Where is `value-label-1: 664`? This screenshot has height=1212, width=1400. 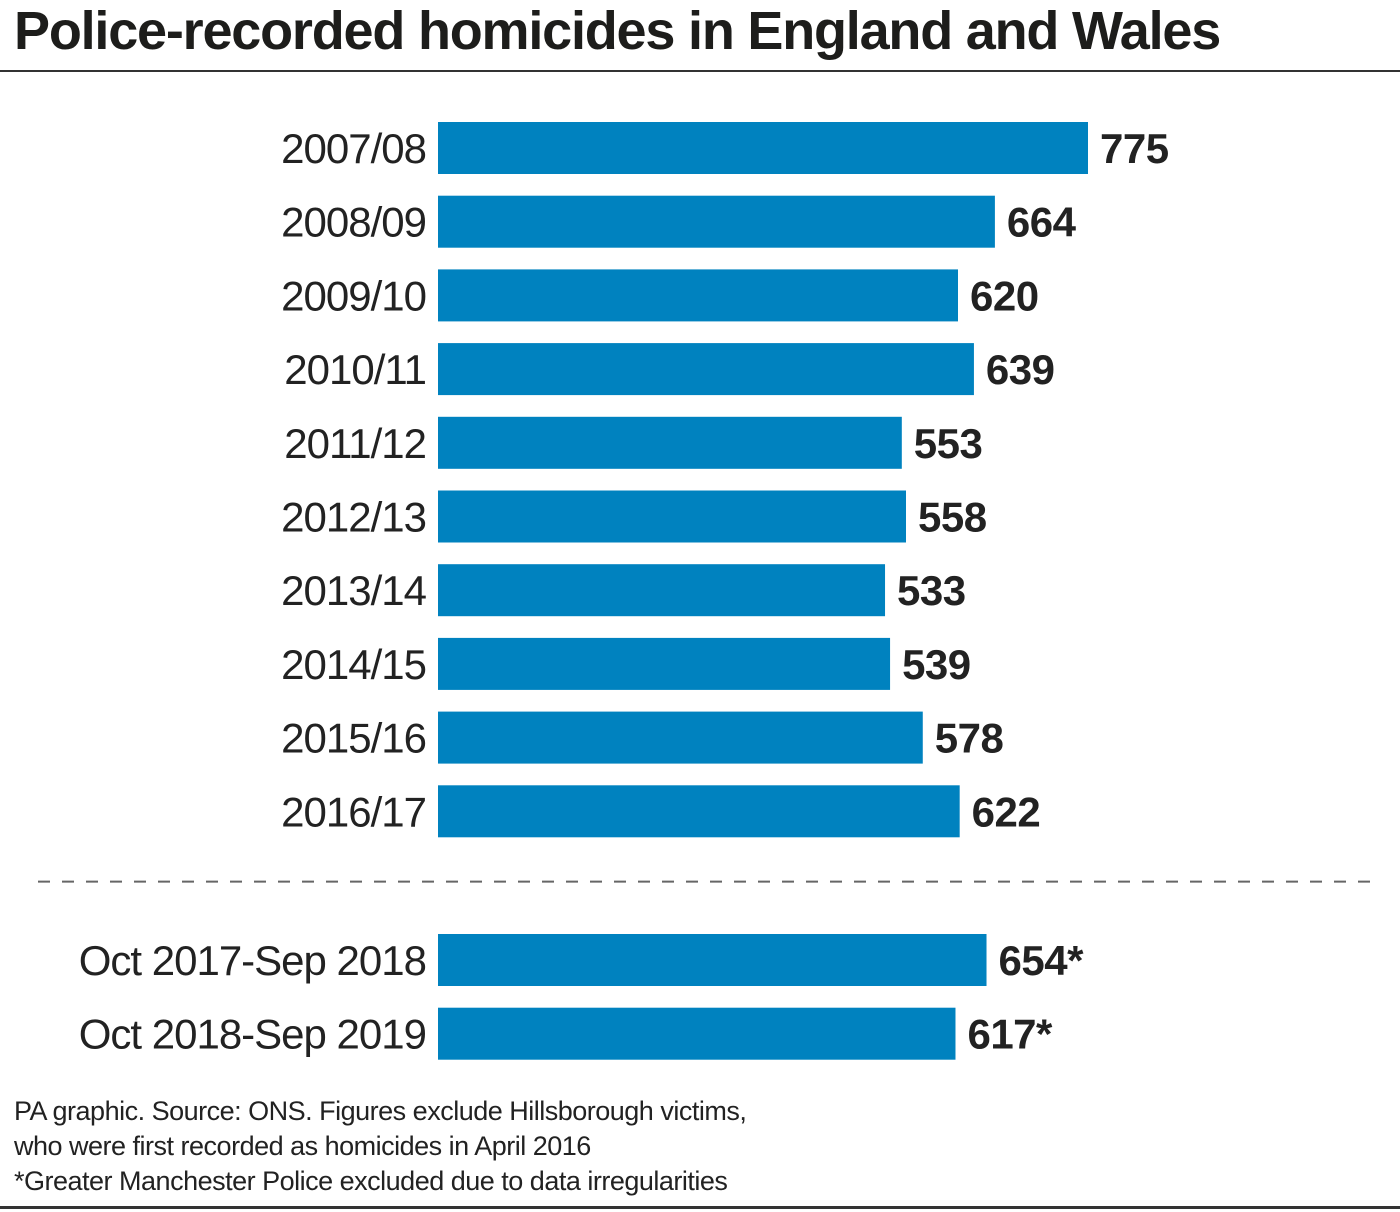
value-label-1: 664 is located at coordinates (1042, 222).